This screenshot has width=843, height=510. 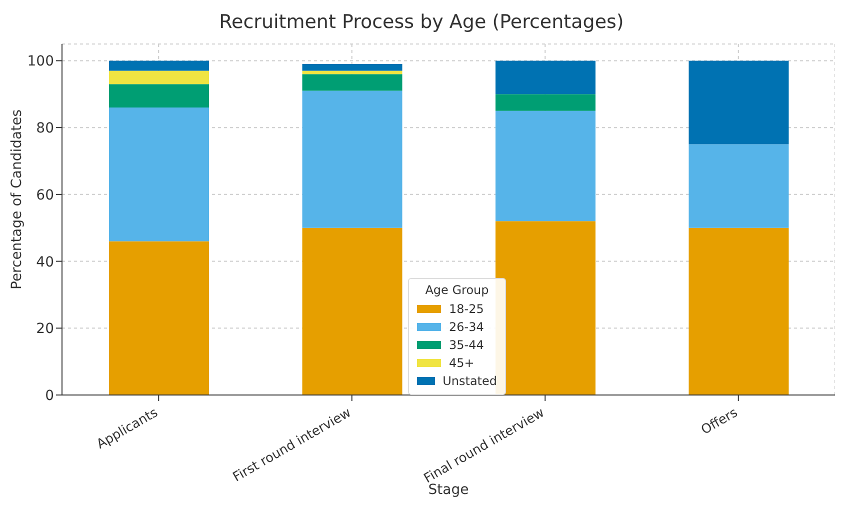 I want to click on y-tick-label: 60, so click(x=45, y=195).